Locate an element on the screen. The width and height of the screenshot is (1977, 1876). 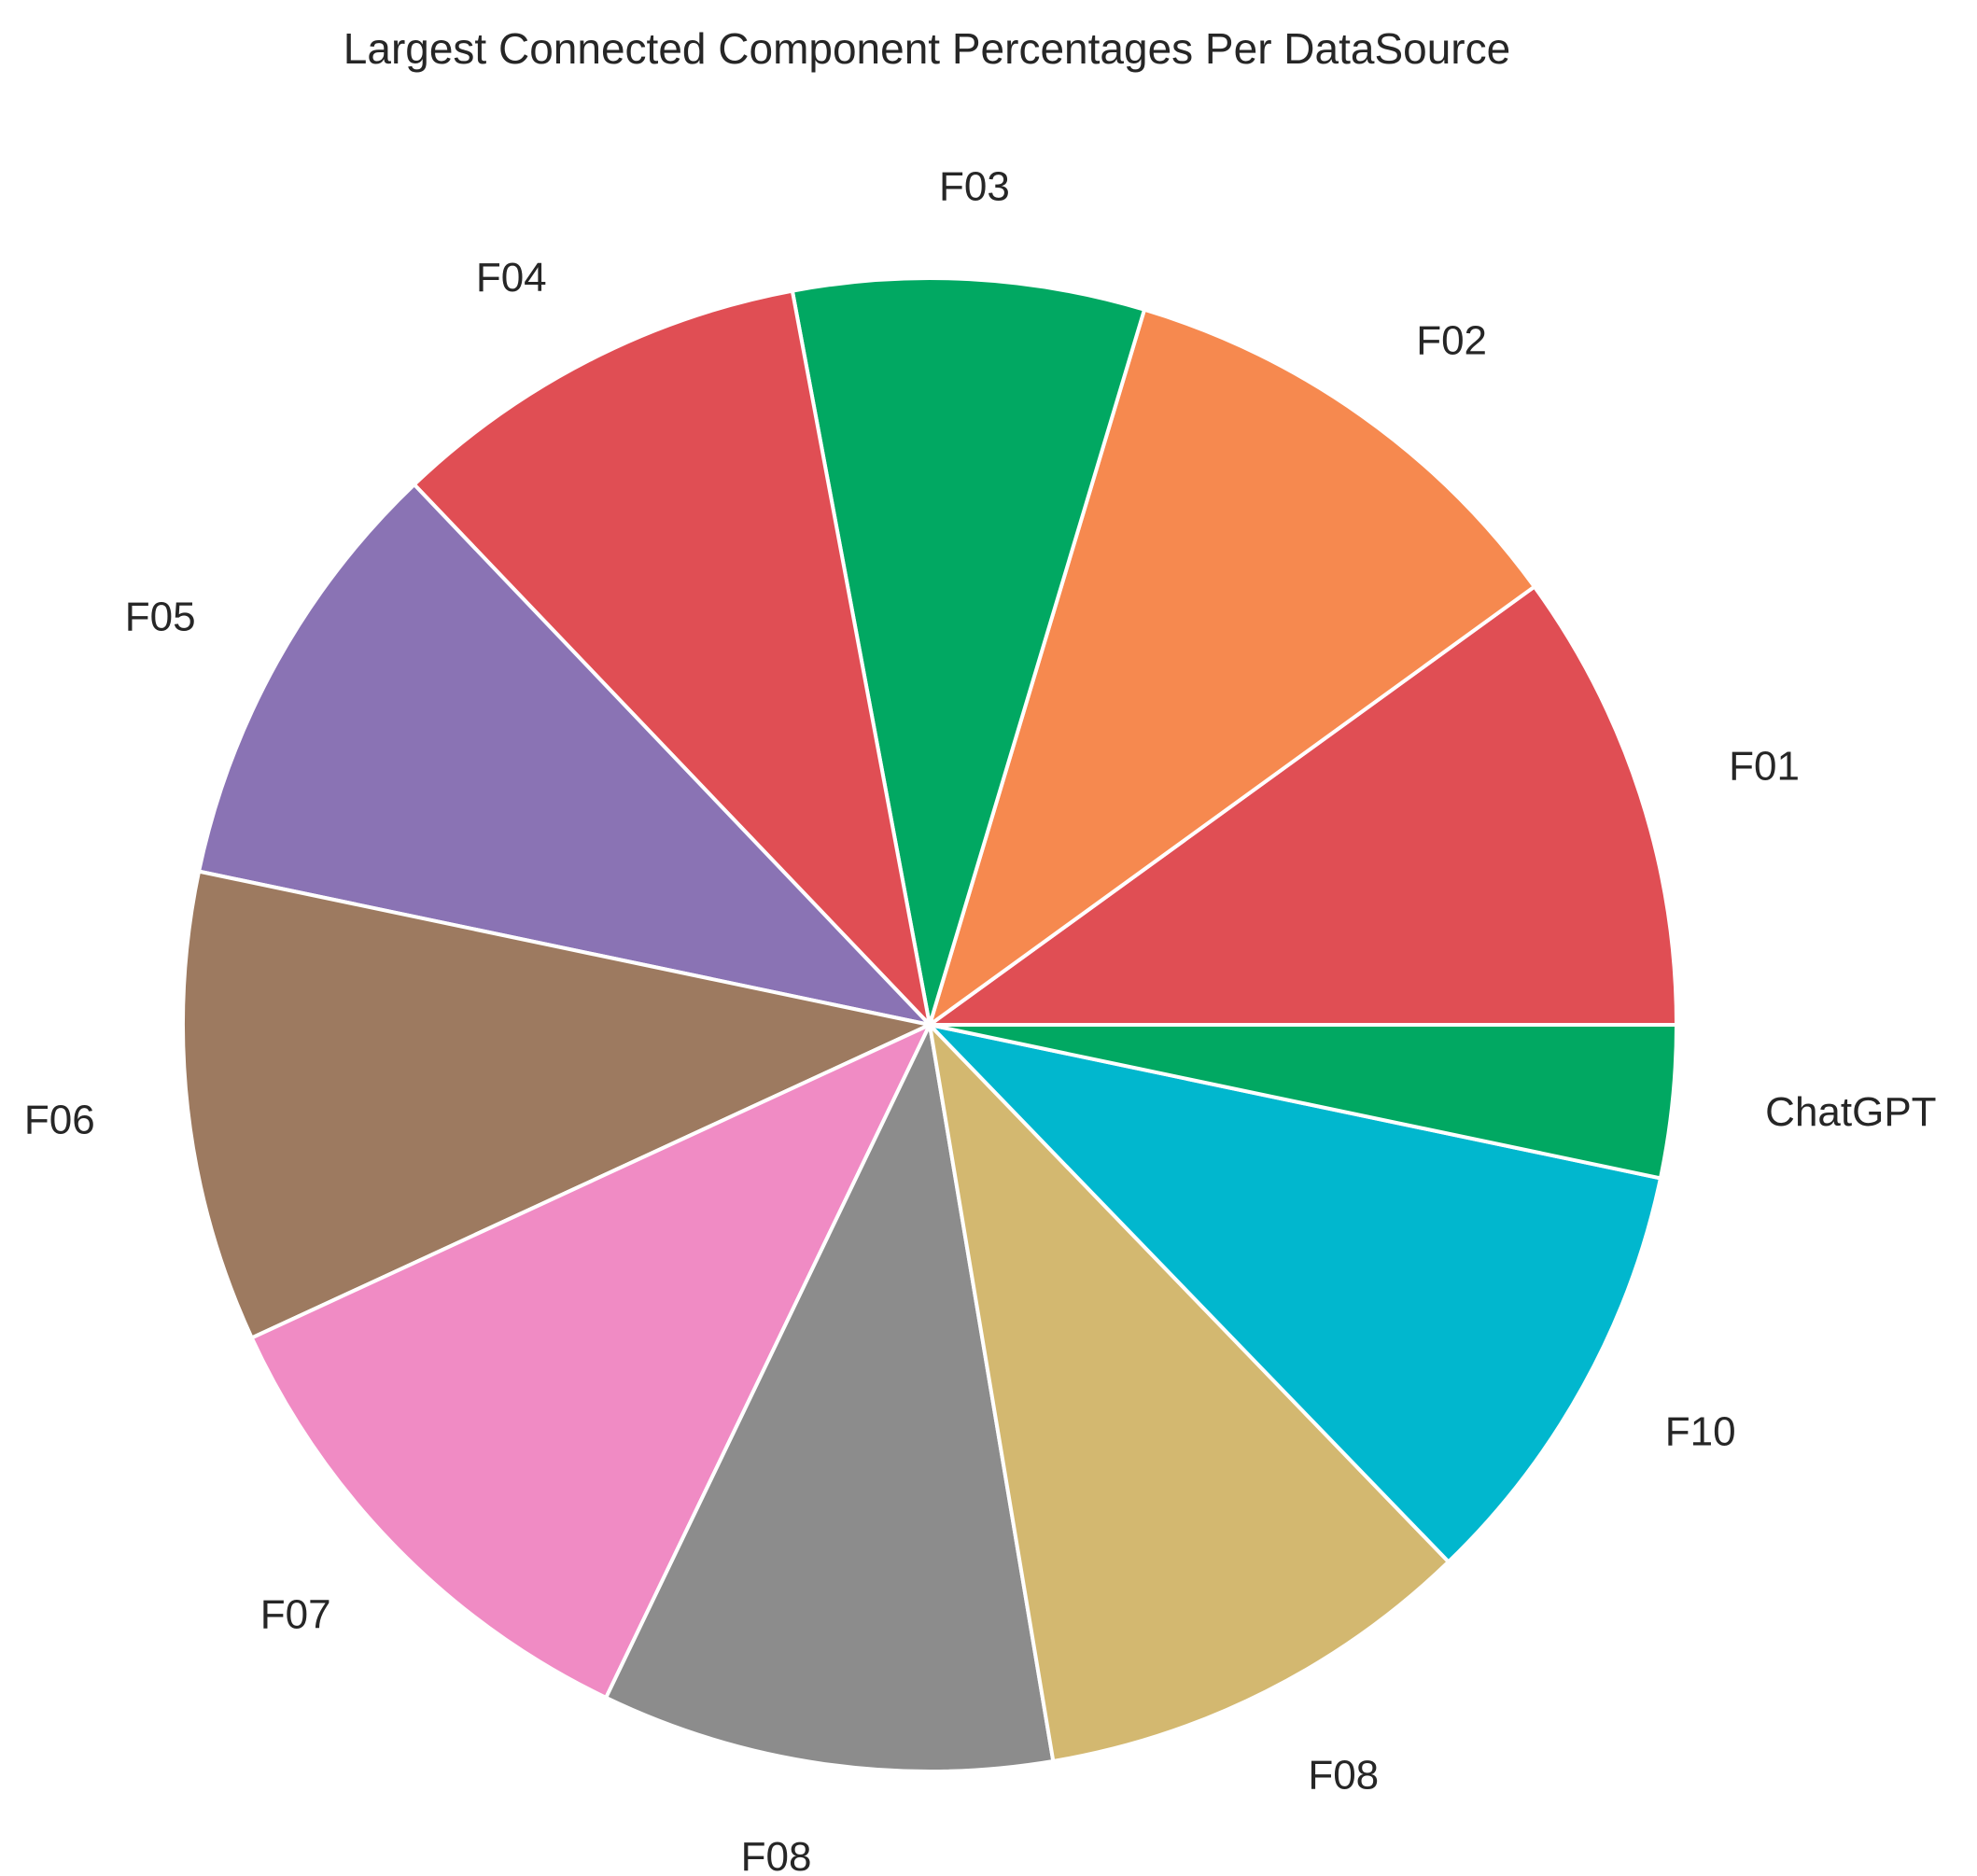
pie-label-f08-8: F08 is located at coordinates (1343, 1776).